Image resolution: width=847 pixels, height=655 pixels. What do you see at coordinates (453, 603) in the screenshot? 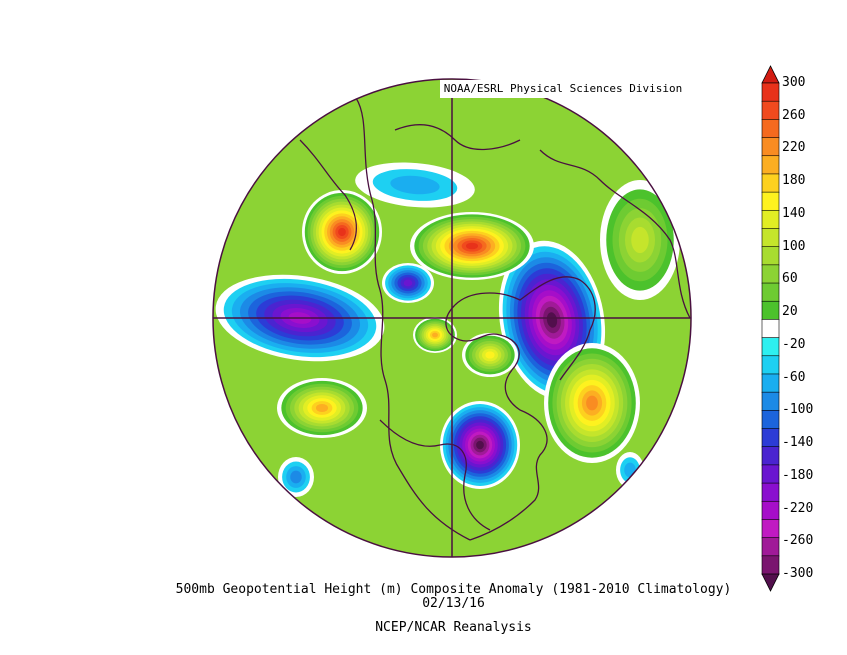
I see `map-date: 02/13/16` at bounding box center [453, 603].